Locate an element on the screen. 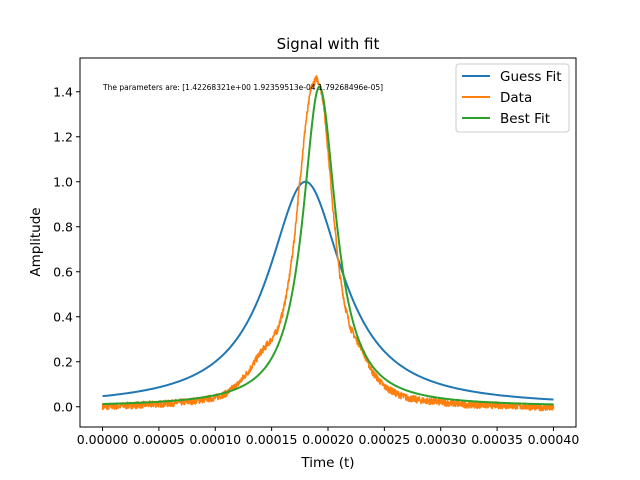 This screenshot has height=480, width=640. x-tick-label: 0.00010 is located at coordinates (215, 439).